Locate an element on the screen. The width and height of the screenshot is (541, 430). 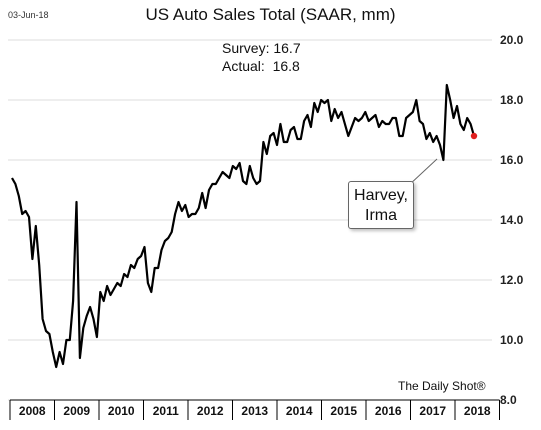
x-tick-label: 2017 is located at coordinates (432, 411).